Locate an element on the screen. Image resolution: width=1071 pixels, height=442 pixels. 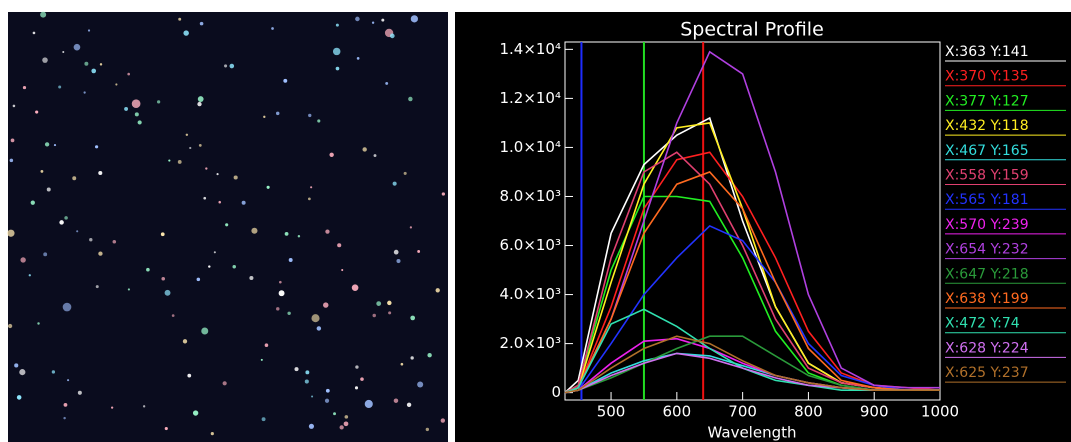
y-tick-label: 4.0×10³ is located at coordinates (530, 294).